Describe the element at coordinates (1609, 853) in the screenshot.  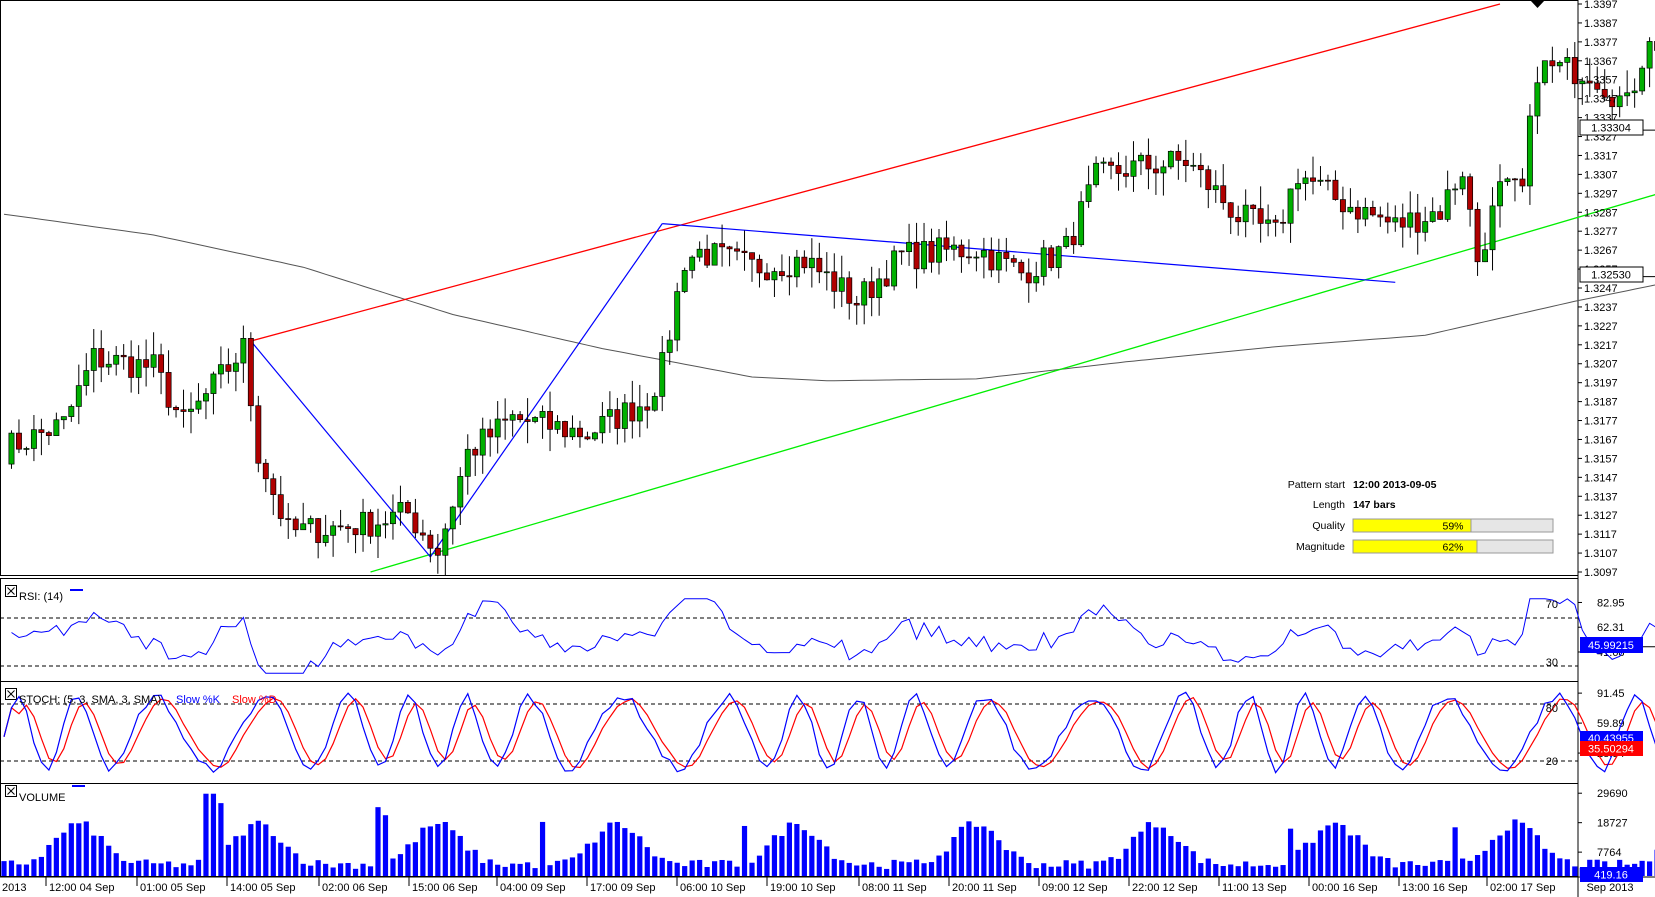
I see `volume-tick-label: 7764` at that location.